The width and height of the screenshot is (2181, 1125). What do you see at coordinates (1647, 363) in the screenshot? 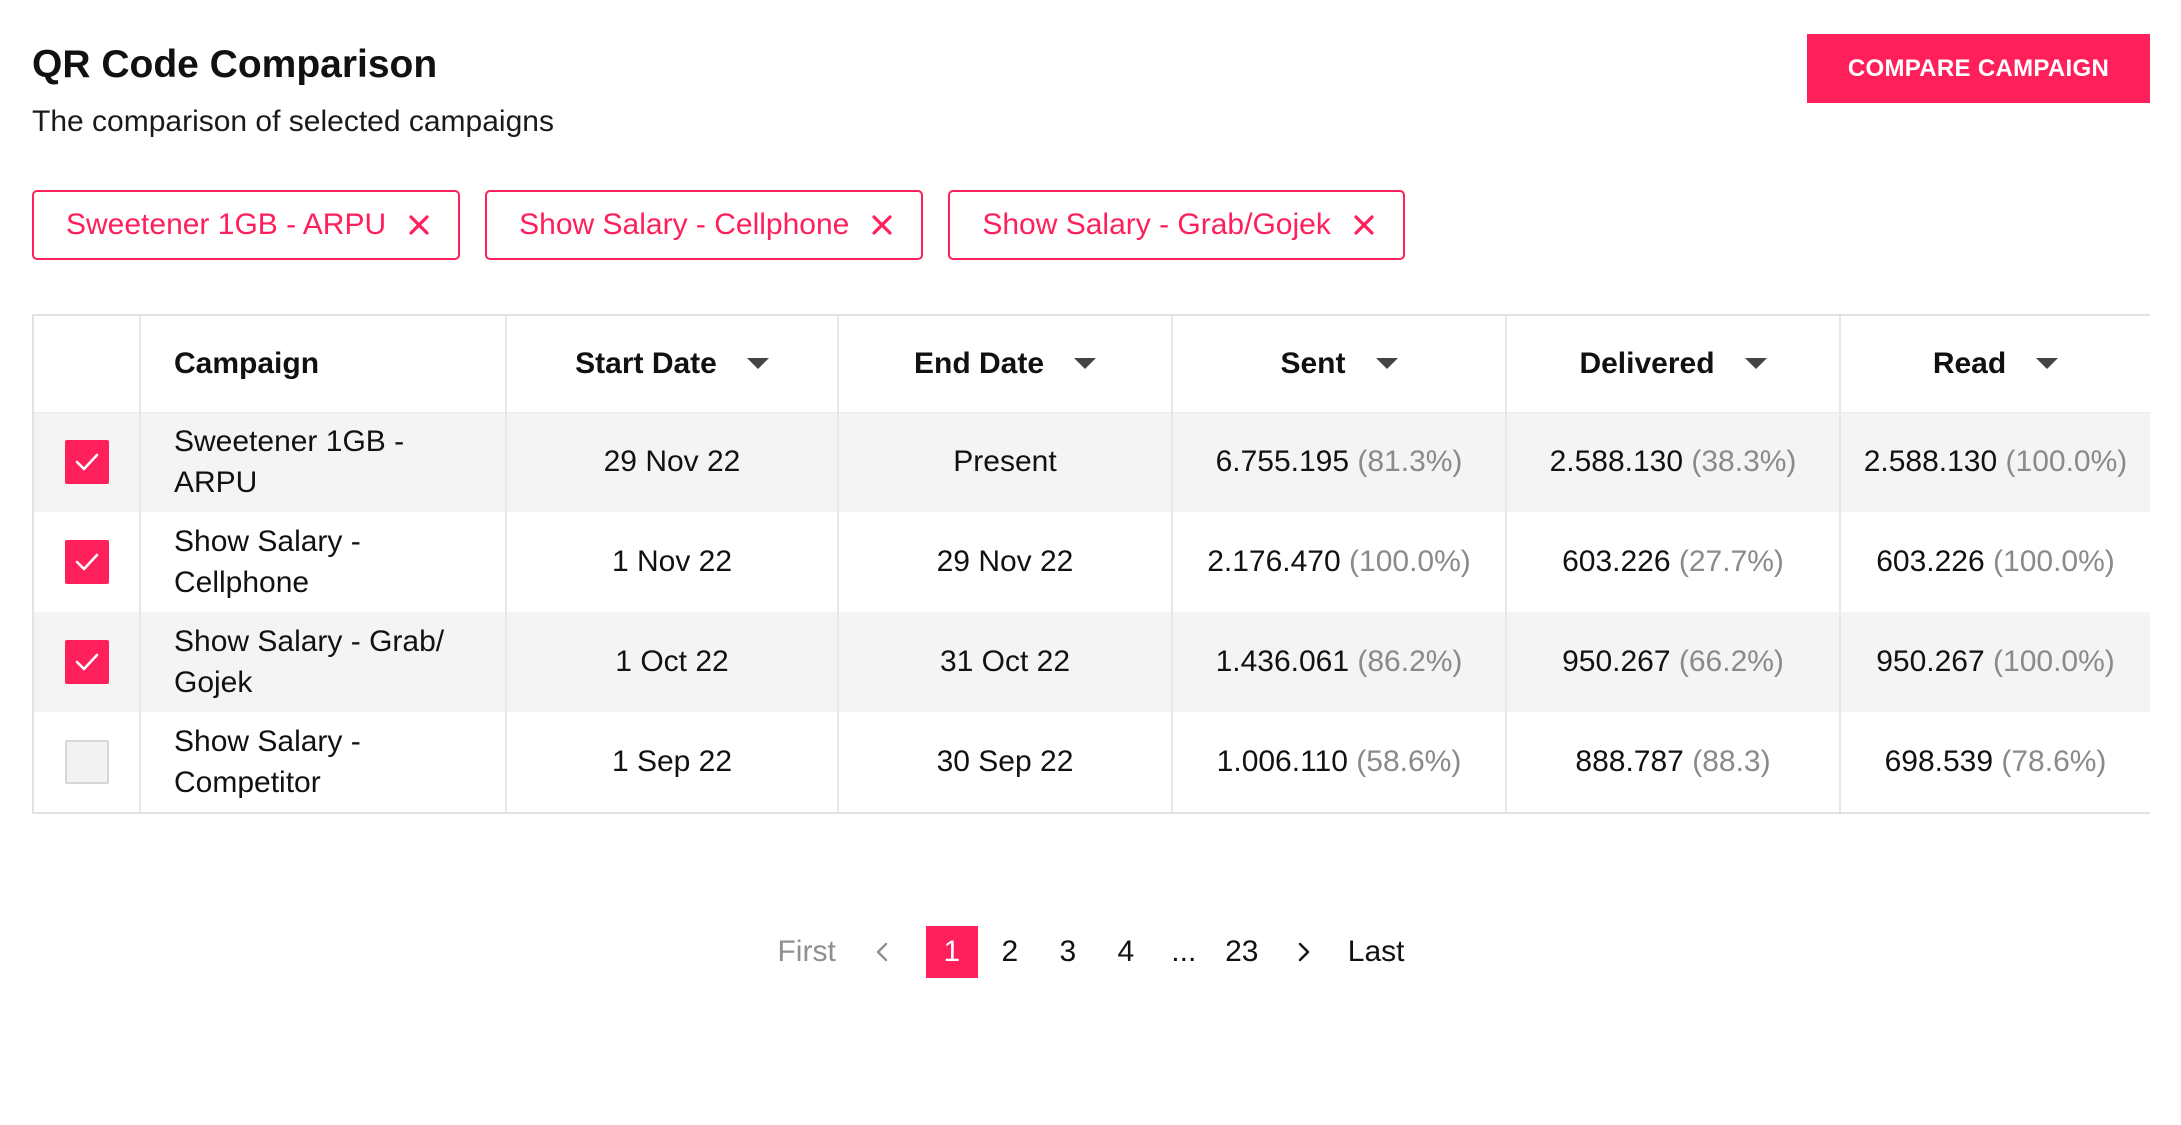
I see `column-header-label: Delivered` at bounding box center [1647, 363].